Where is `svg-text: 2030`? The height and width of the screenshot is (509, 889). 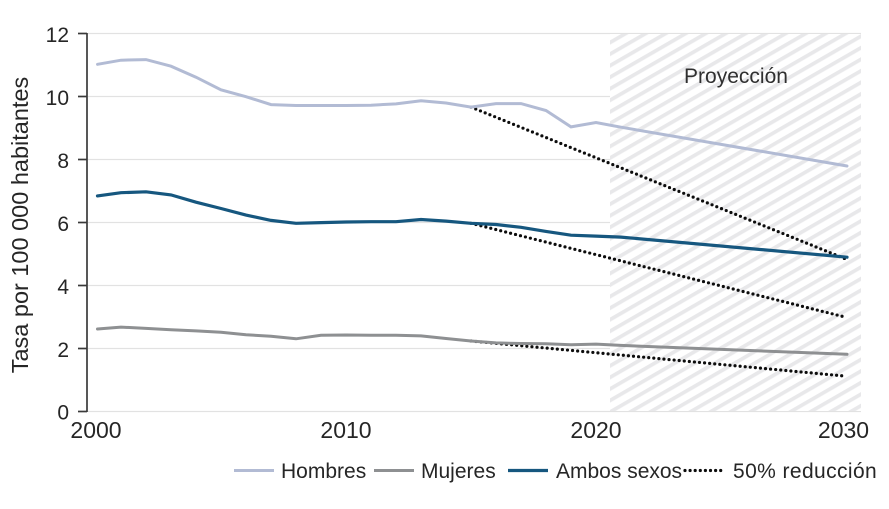 svg-text: 2030 is located at coordinates (843, 430).